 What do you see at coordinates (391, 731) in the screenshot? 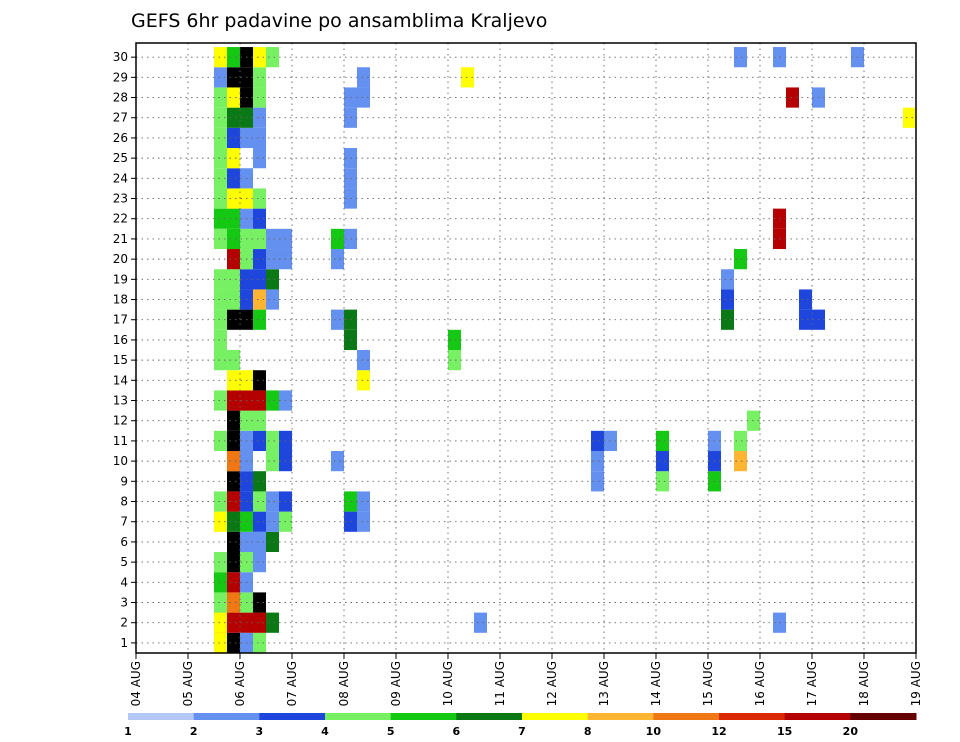
I see `colorbar-label: 5` at bounding box center [391, 731].